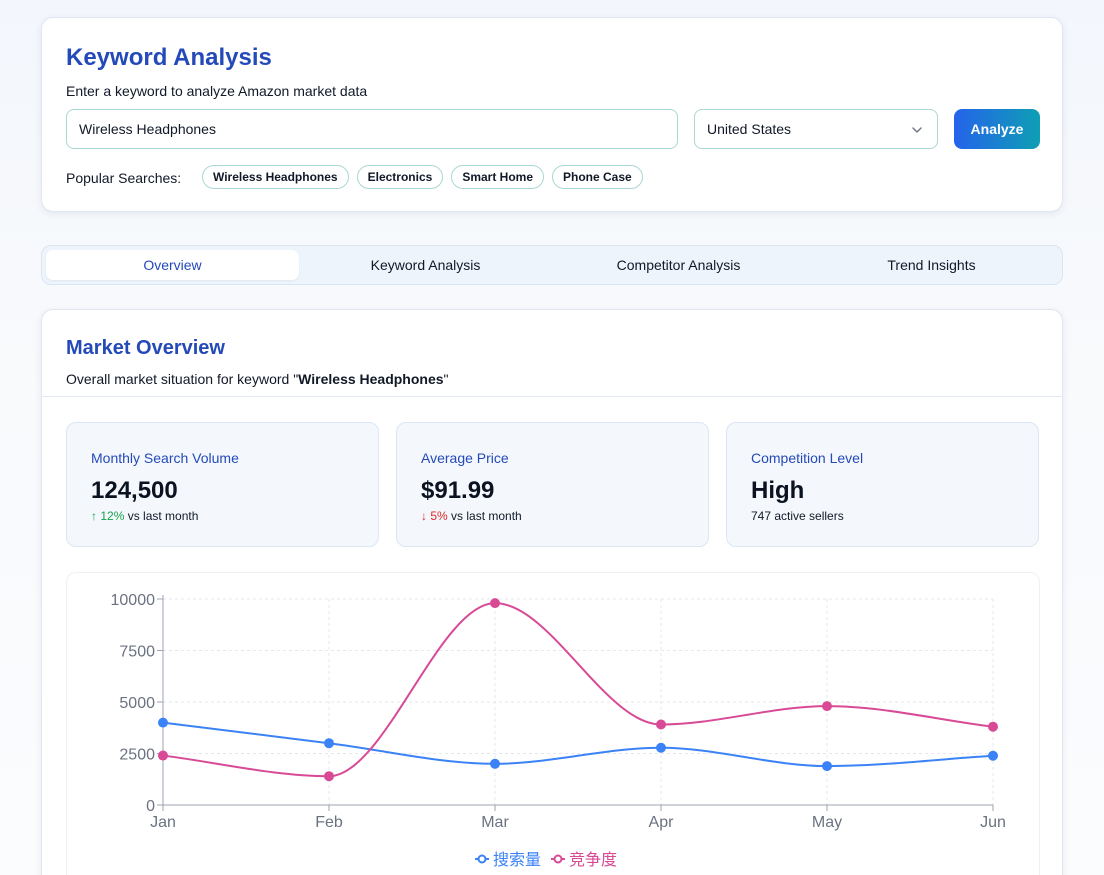 The width and height of the screenshot is (1104, 875). What do you see at coordinates (400, 177) in the screenshot?
I see `popular-search-chip: Electronics` at bounding box center [400, 177].